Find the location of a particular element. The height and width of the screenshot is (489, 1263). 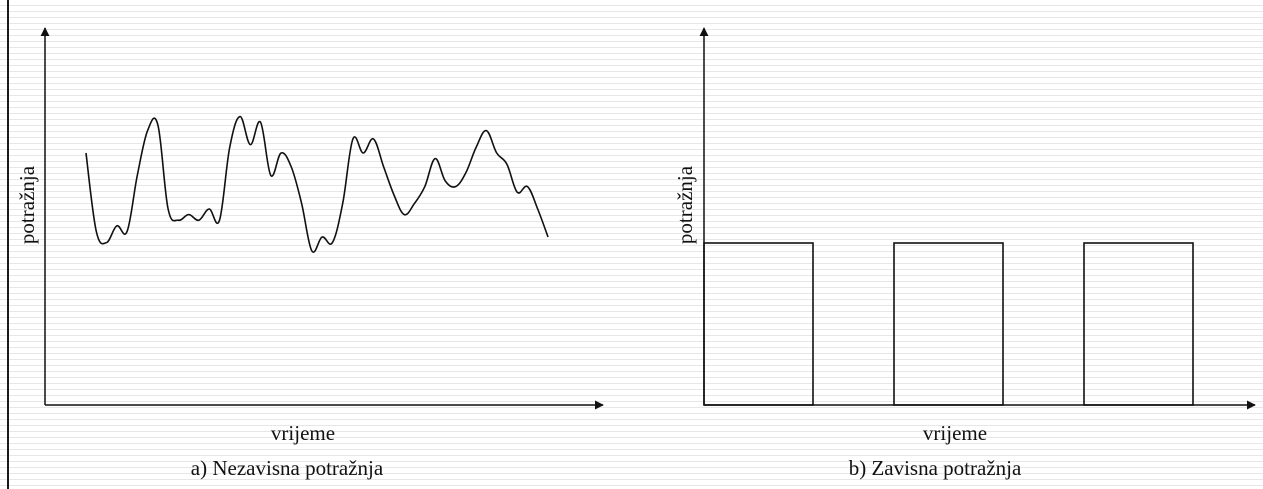

panel-b-y-label: potražnja is located at coordinates (685, 204).